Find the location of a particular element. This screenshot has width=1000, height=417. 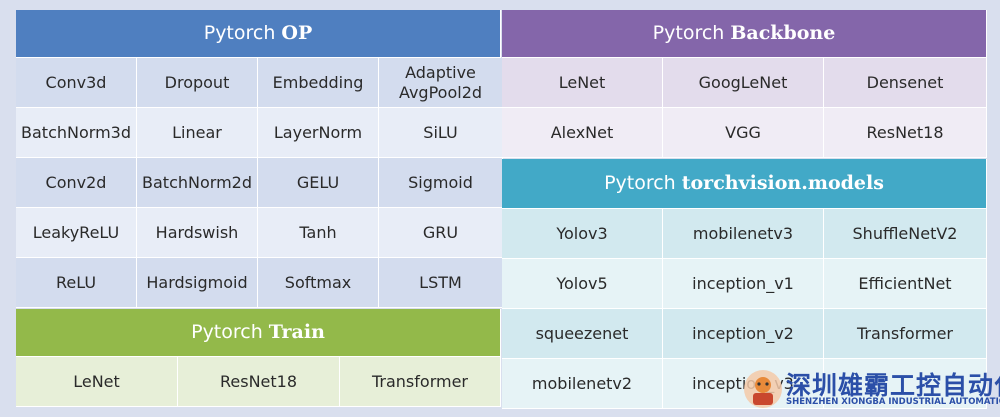

op-cell: Embedding is located at coordinates (318, 83).